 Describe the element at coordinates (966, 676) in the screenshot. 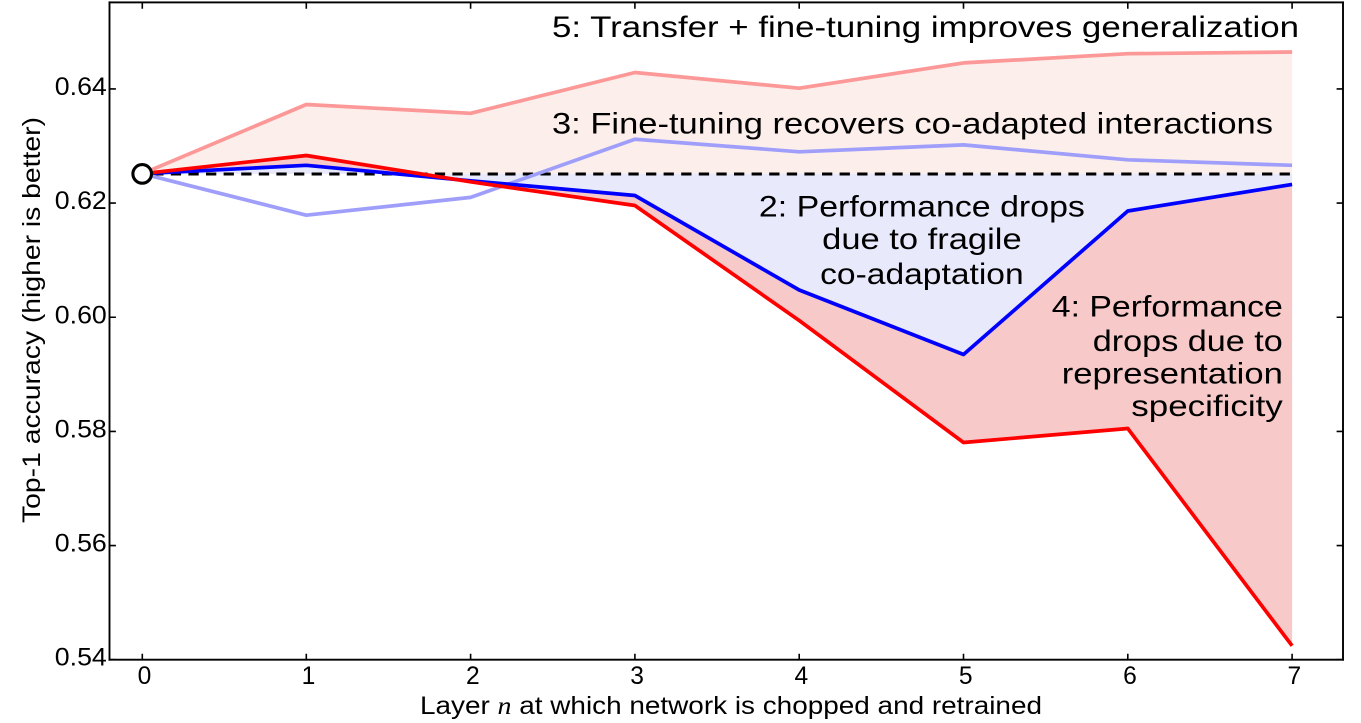

I see `svg-text: 5` at that location.